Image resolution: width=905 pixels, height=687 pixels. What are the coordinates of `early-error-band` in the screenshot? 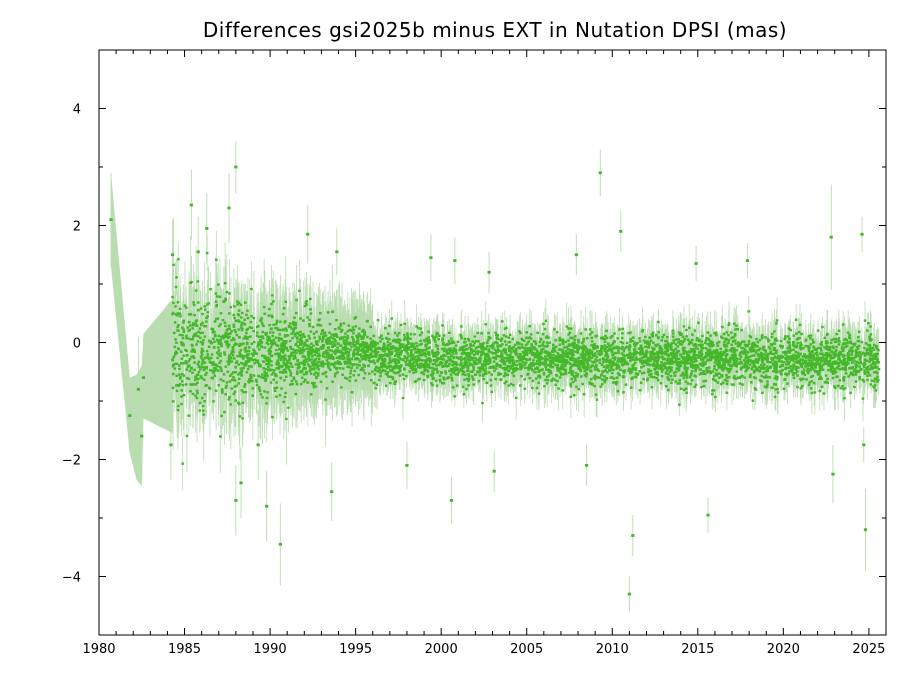 It's located at (141, 329).